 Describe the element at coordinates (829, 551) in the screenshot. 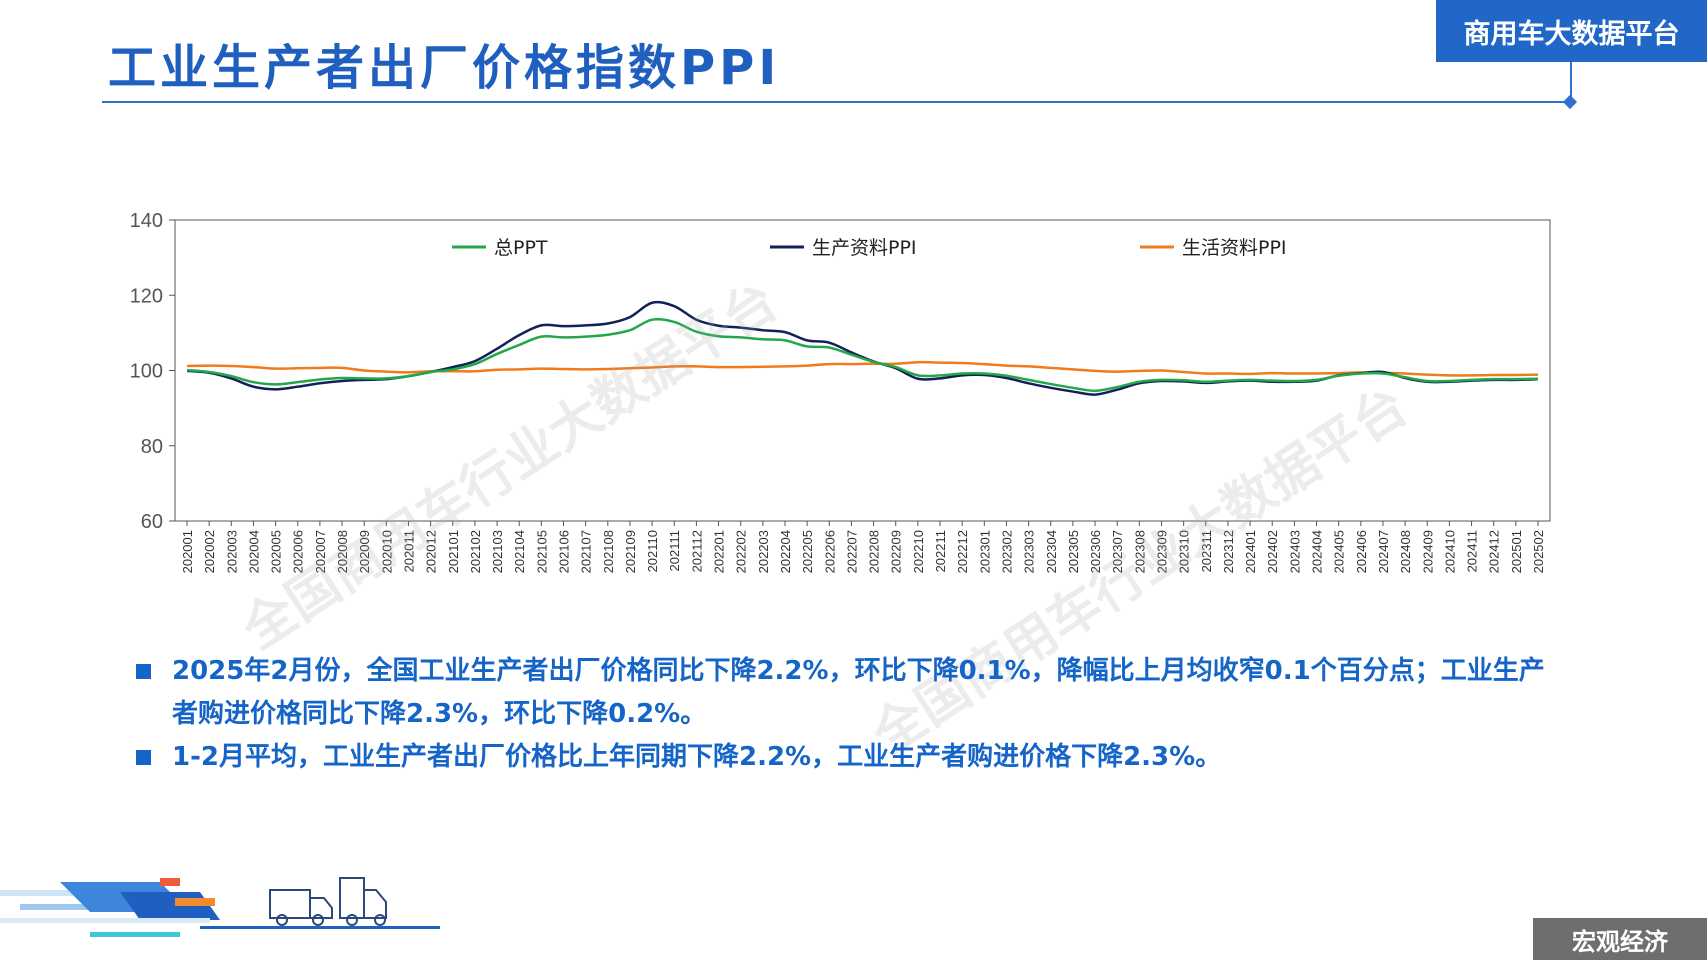

I see `x-tick-label: 202206` at that location.